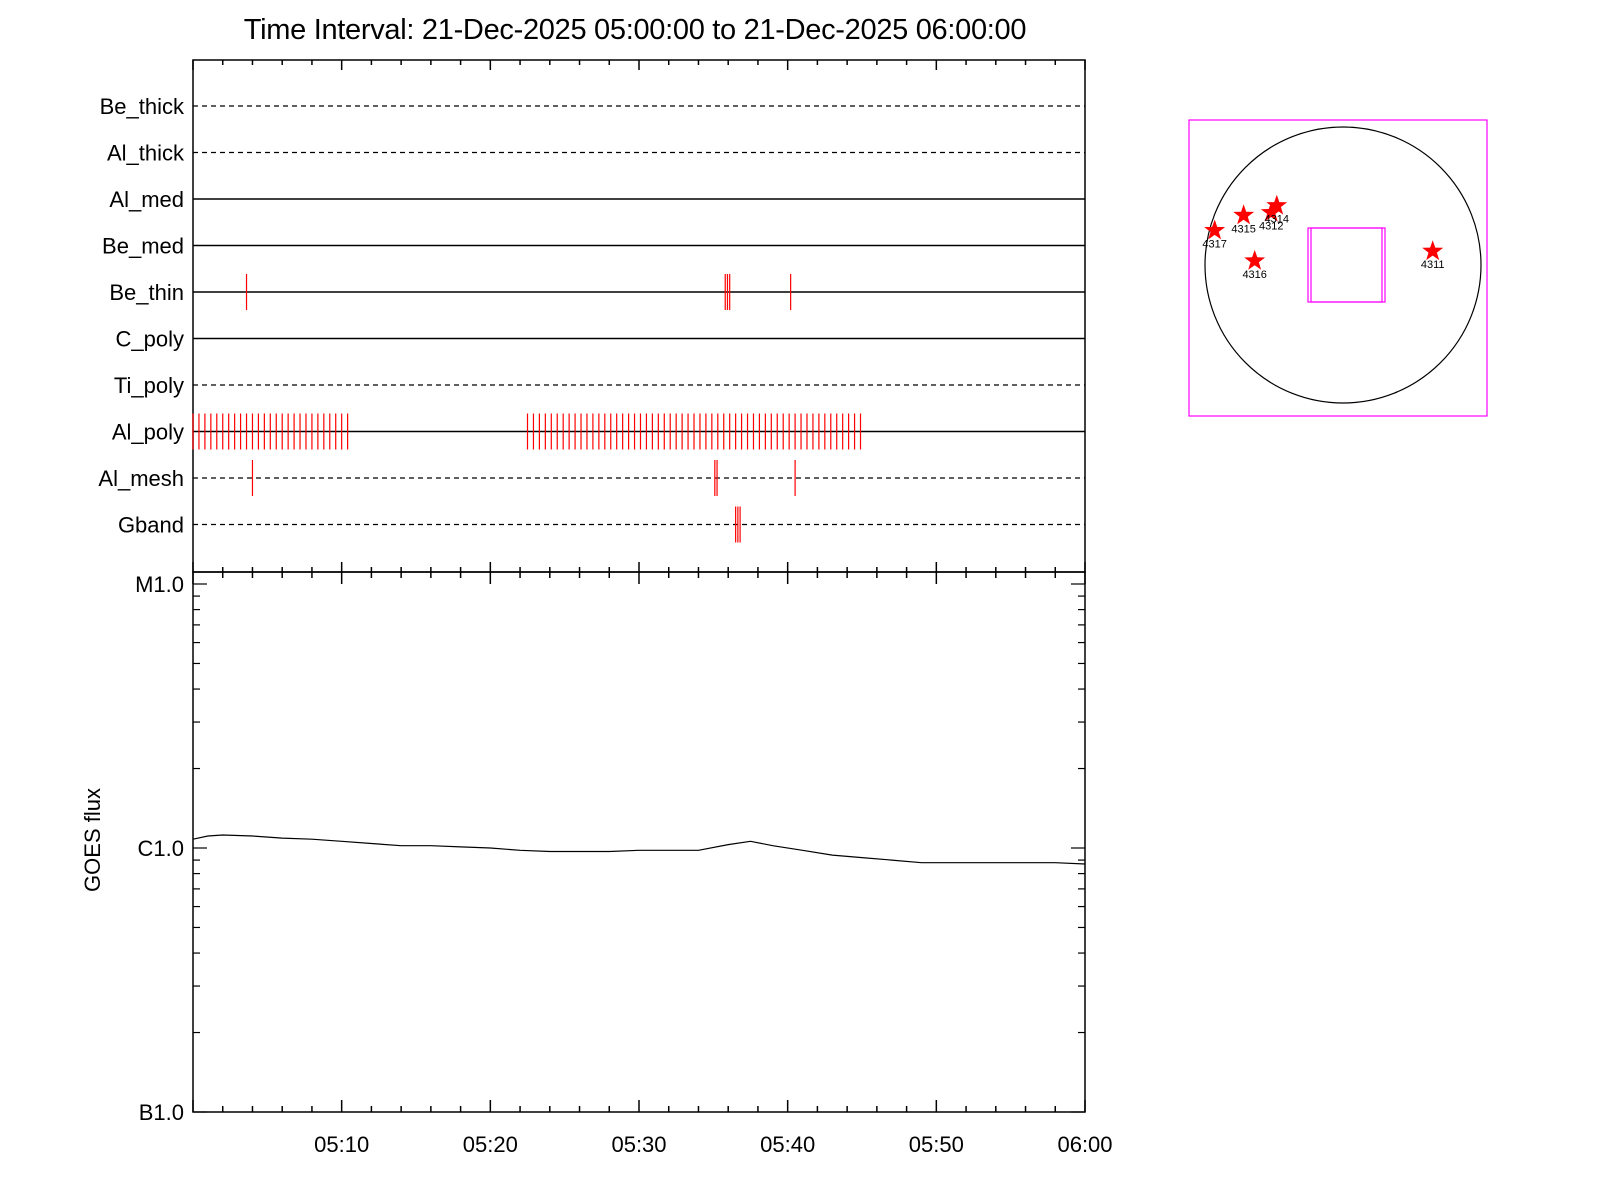 The width and height of the screenshot is (1600, 1200). I want to click on y-axis-label: GOES flux, so click(92, 840).